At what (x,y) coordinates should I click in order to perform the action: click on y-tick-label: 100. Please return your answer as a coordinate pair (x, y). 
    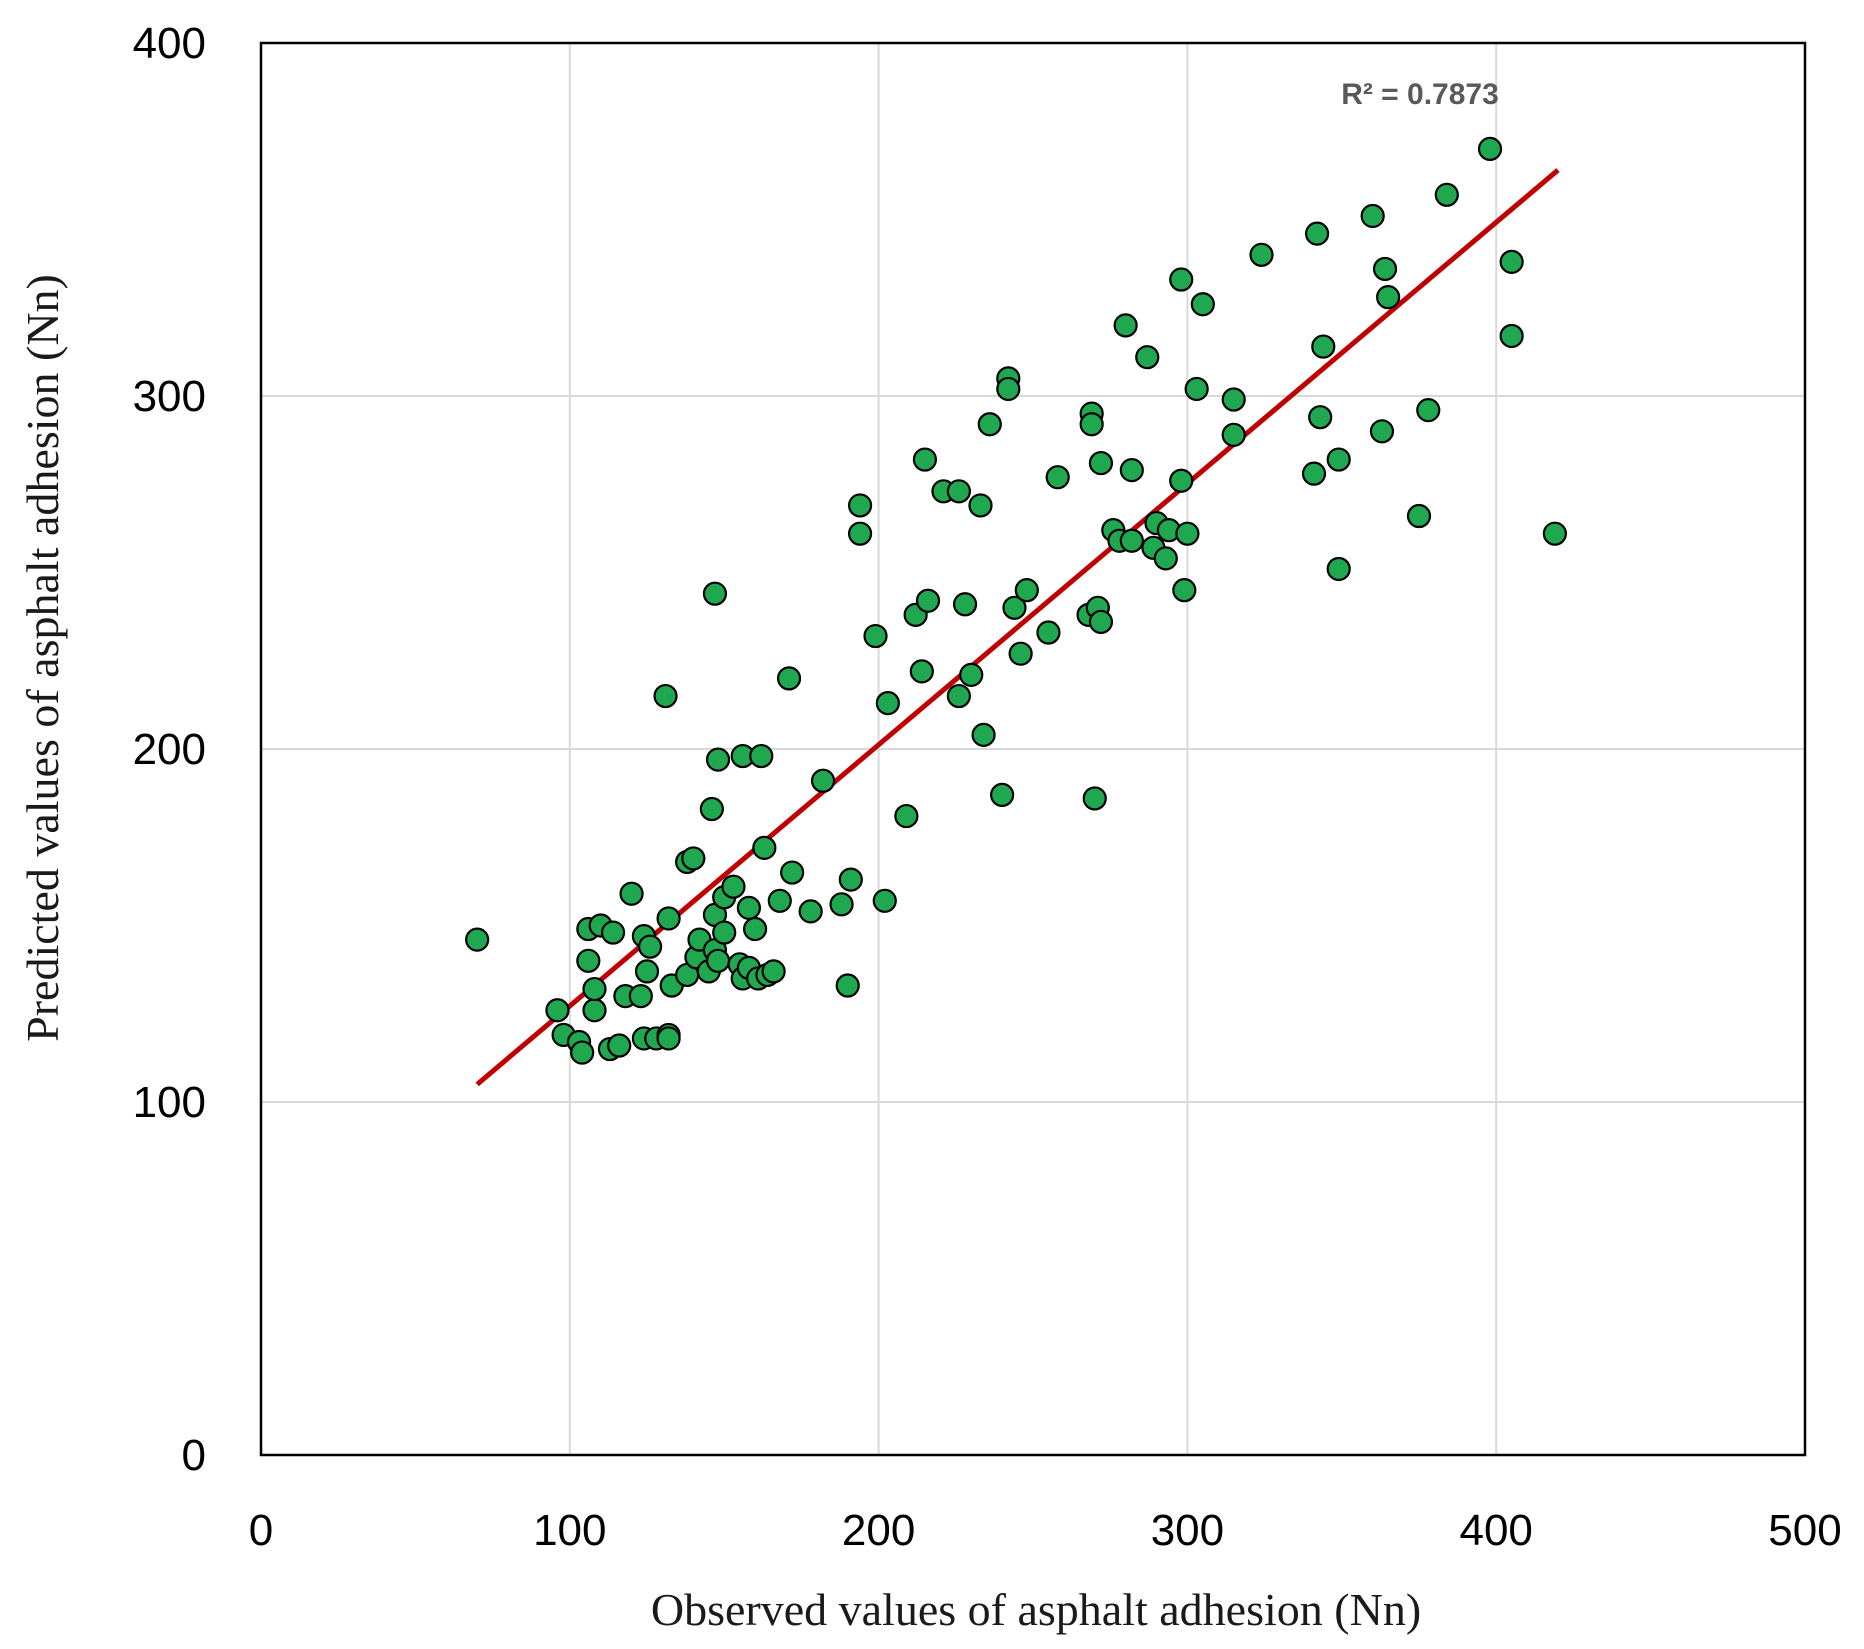
    Looking at the image, I should click on (169, 1102).